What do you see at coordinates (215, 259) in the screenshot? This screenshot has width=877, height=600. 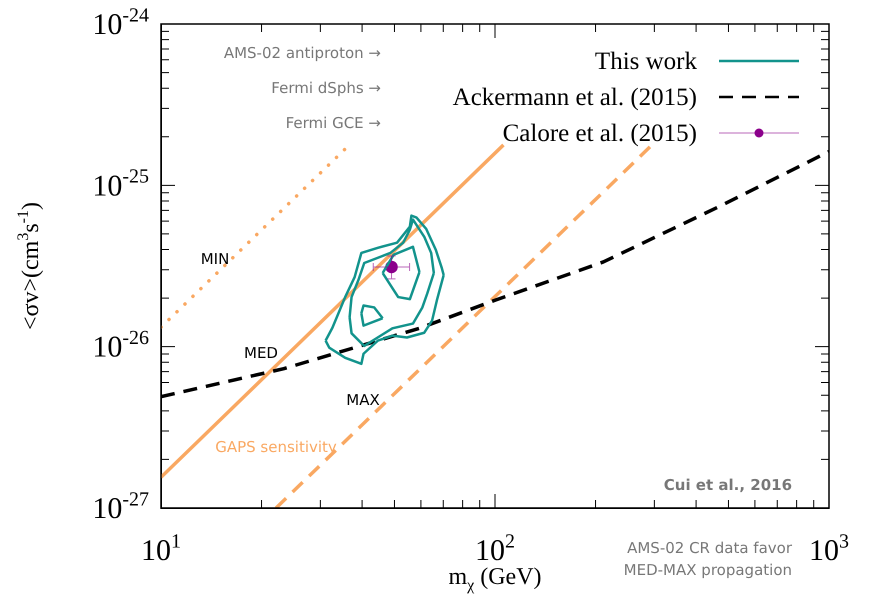 I see `annotation: MIN` at bounding box center [215, 259].